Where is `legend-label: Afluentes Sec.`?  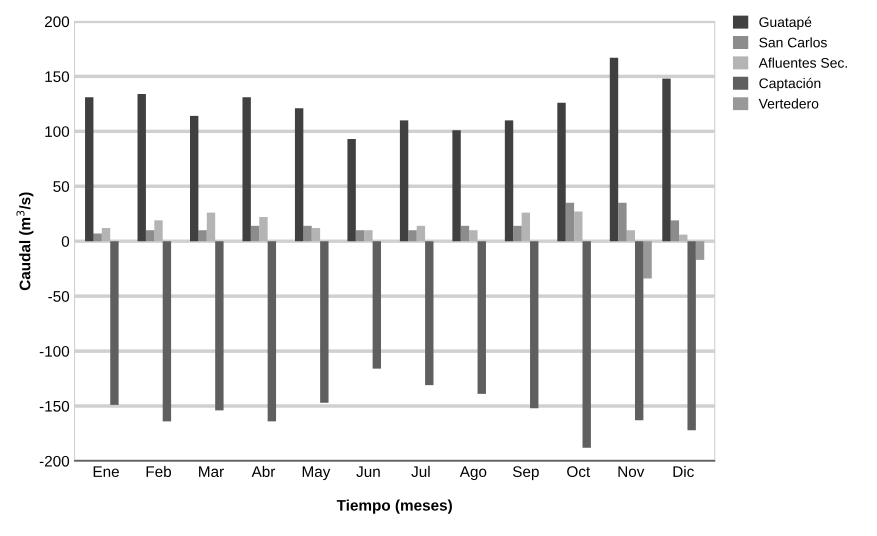
legend-label: Afluentes Sec. is located at coordinates (802, 63).